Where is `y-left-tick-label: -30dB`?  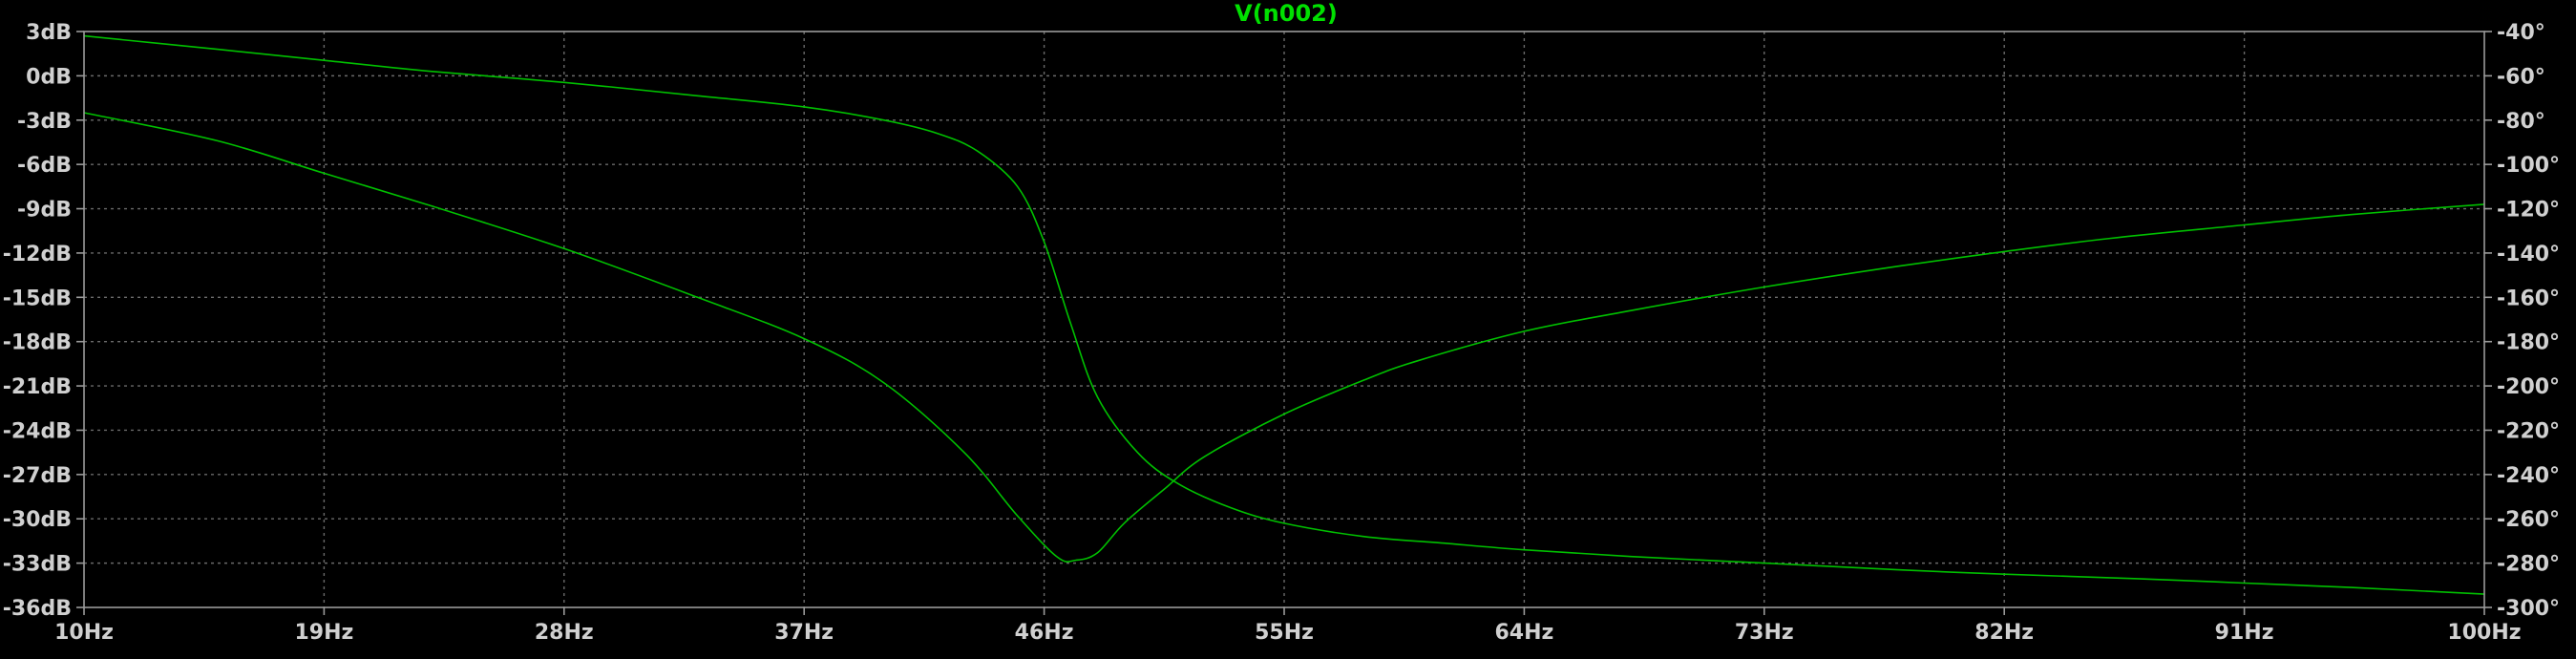 y-left-tick-label: -30dB is located at coordinates (37, 520).